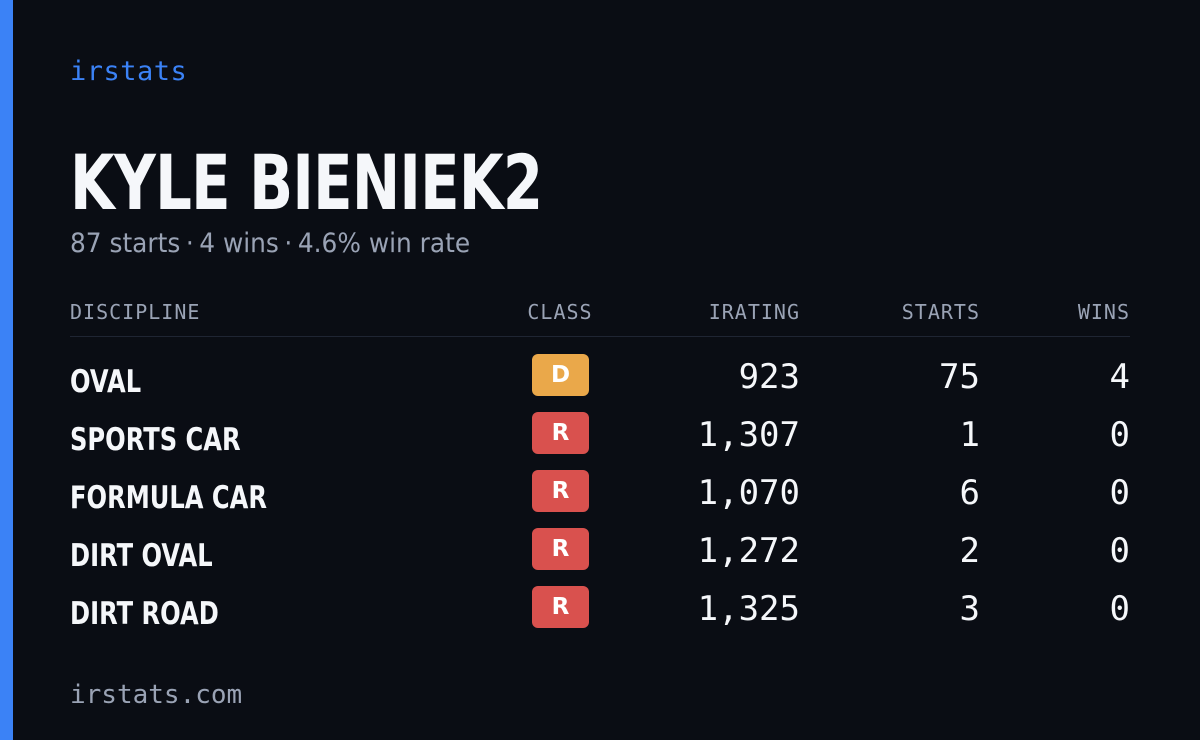 This screenshot has width=1200, height=740. I want to click on starts-value: 6, so click(969, 493).